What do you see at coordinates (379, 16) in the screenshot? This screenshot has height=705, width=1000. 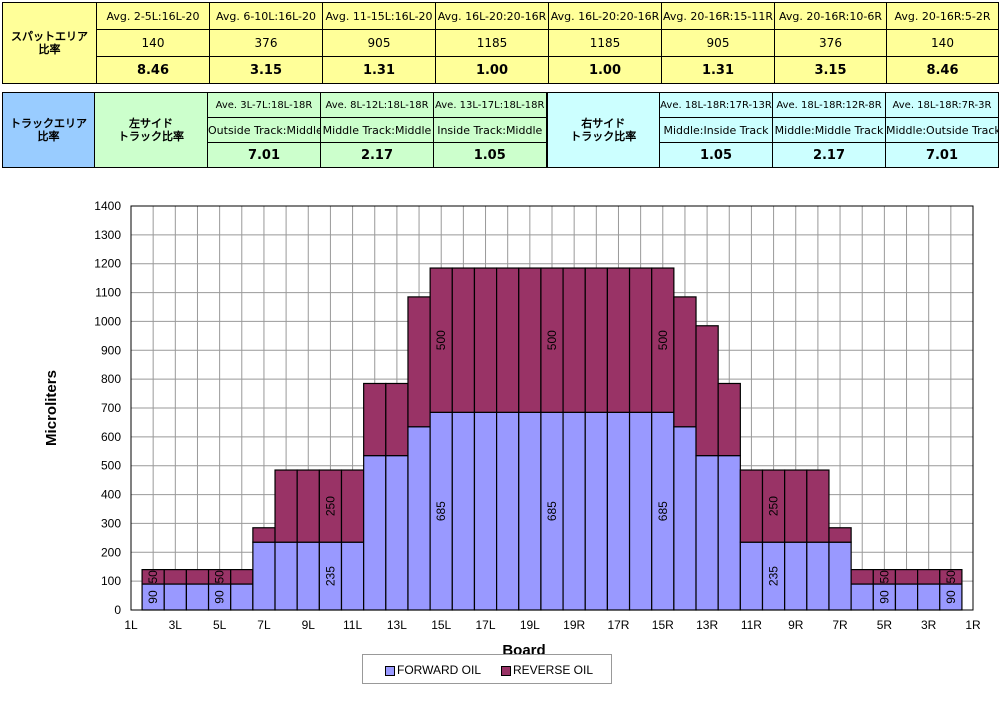 I see `spot-header: Avg. 11-15L:16L-20` at bounding box center [379, 16].